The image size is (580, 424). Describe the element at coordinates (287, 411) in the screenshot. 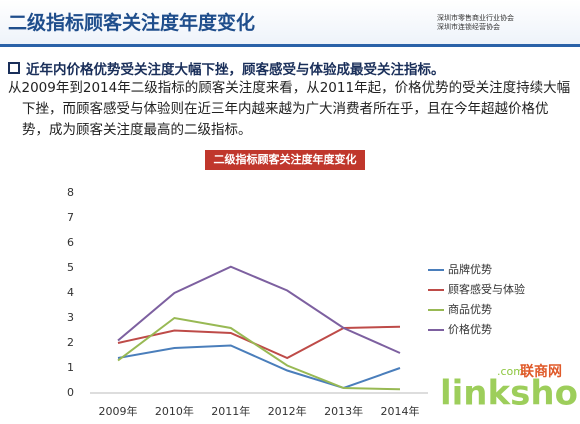

I see `x-tick-label: 2012年` at that location.